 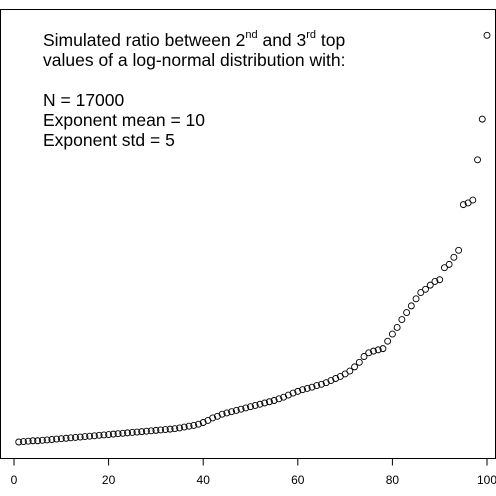 I want to click on param-n: N = 17000, so click(x=84, y=100).